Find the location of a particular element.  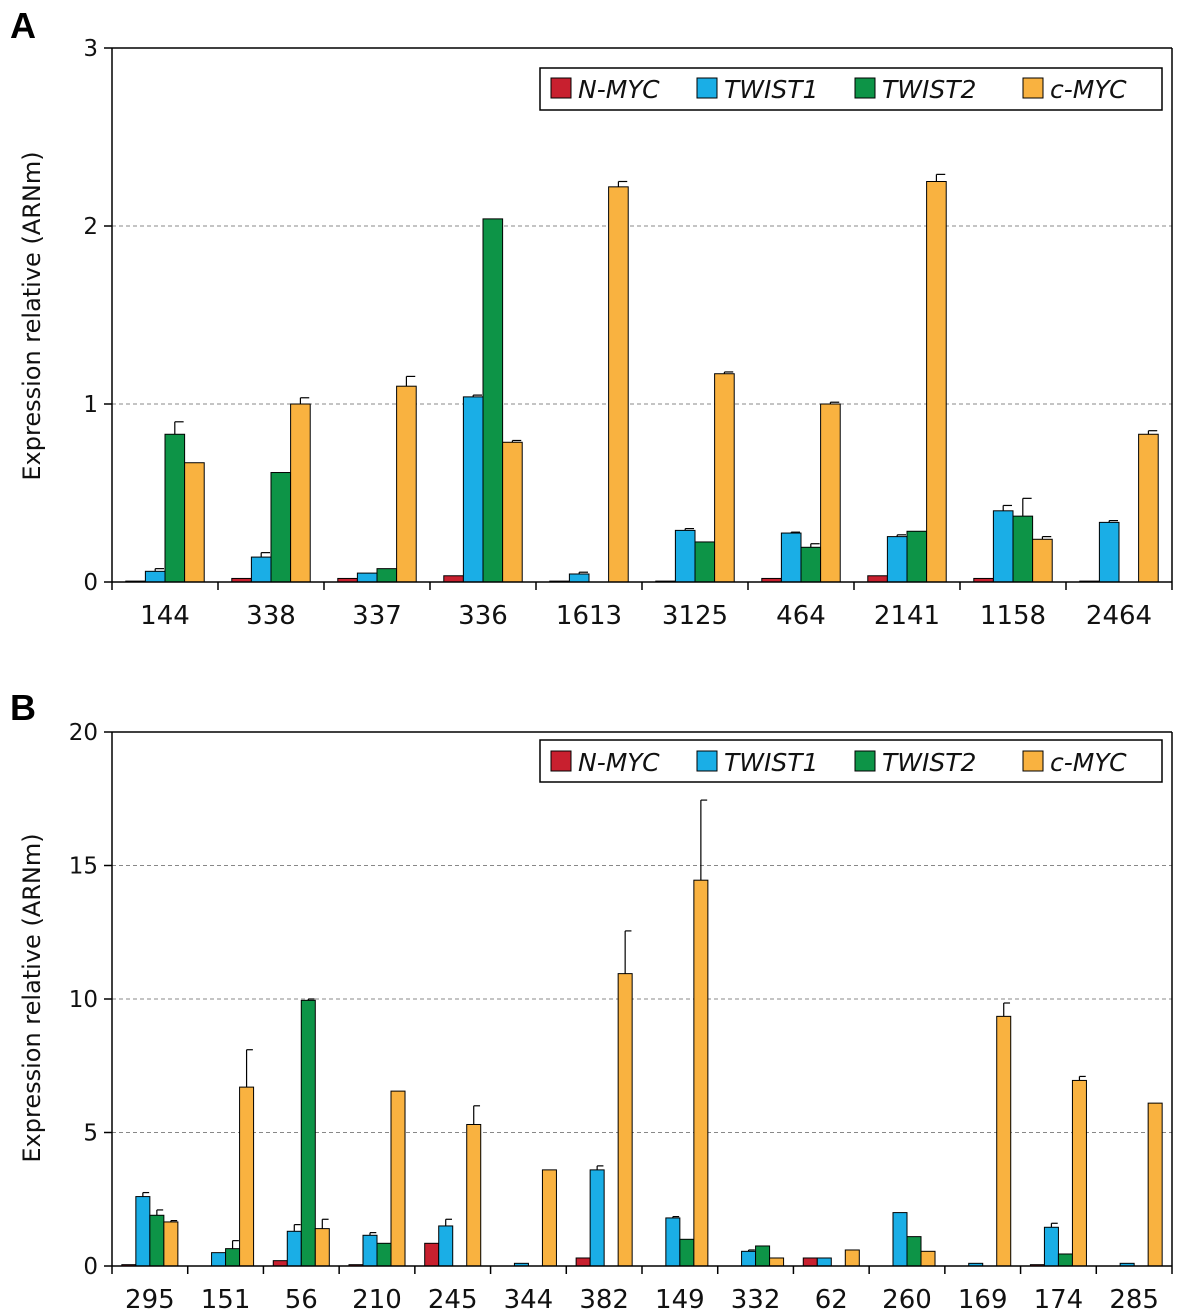

panel-letter-a: A is located at coordinates (23, 25).